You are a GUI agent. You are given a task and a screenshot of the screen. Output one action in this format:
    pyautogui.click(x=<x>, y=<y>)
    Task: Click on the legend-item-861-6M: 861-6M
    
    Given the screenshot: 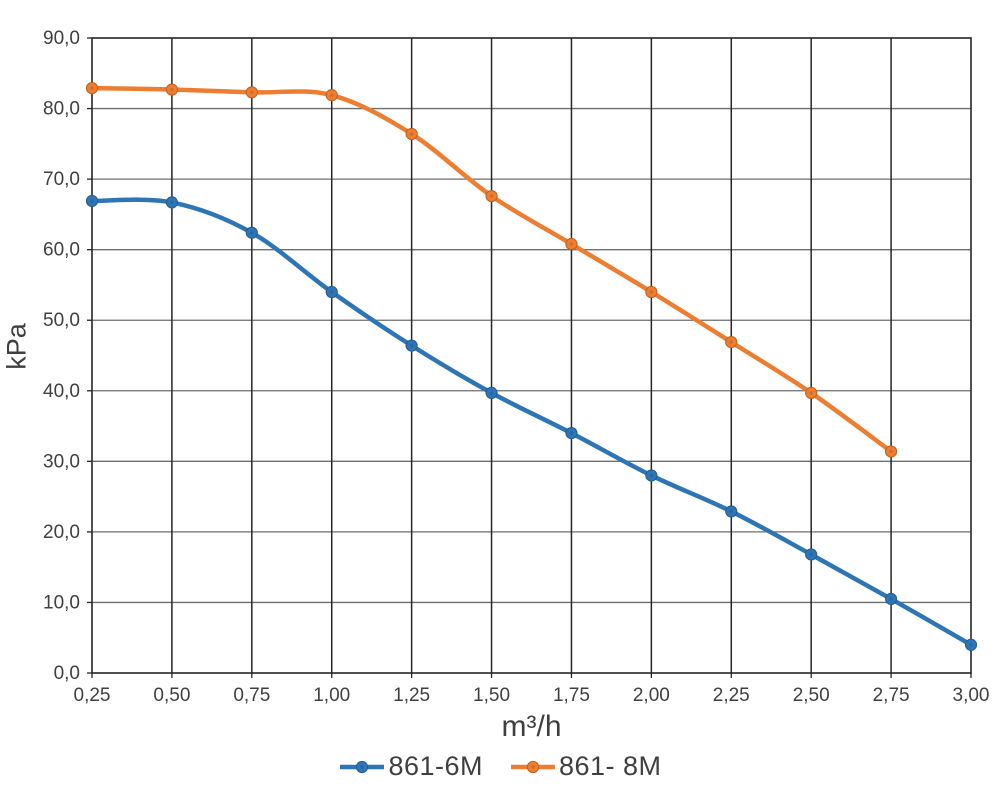 What is the action you would take?
    pyautogui.click(x=410, y=766)
    